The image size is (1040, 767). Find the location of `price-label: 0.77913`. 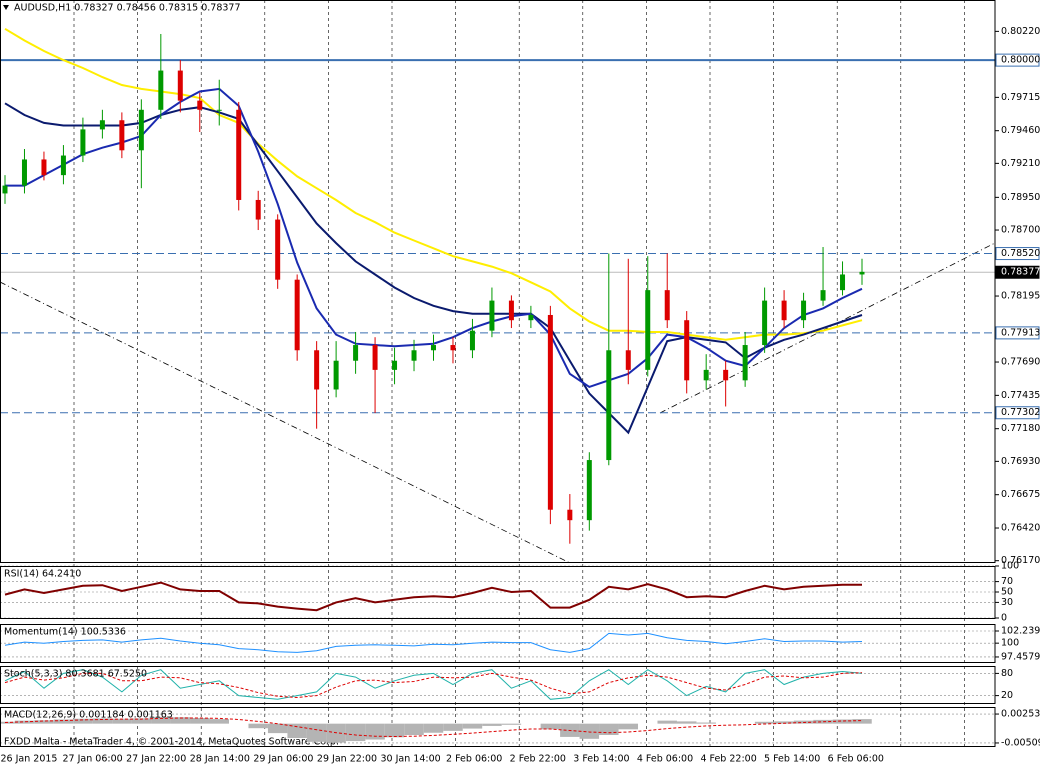

price-label: 0.77913 is located at coordinates (1020, 332).